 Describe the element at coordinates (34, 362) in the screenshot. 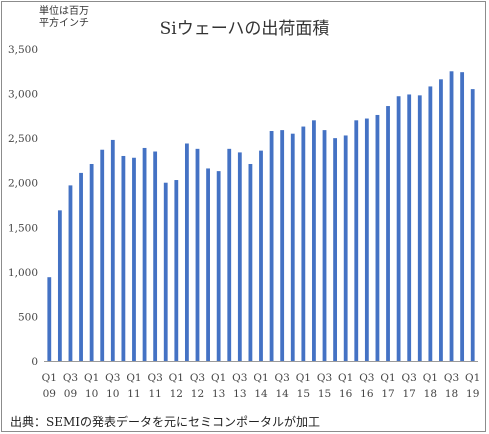

I see `y-tick-label: 0` at that location.